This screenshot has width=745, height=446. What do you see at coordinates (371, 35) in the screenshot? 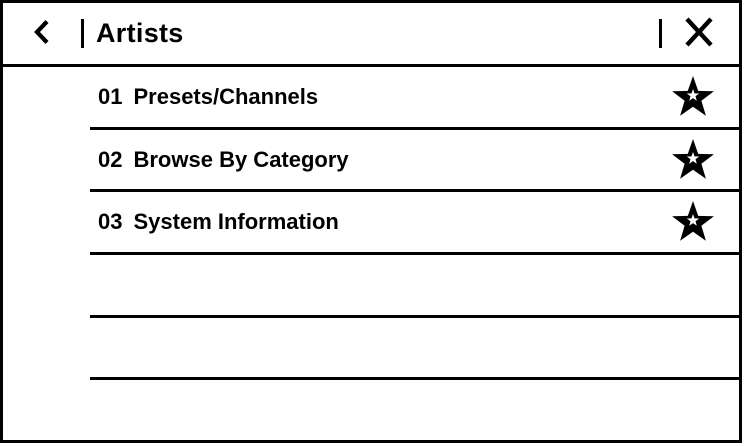
I see `header-bar: Artists` at bounding box center [371, 35].